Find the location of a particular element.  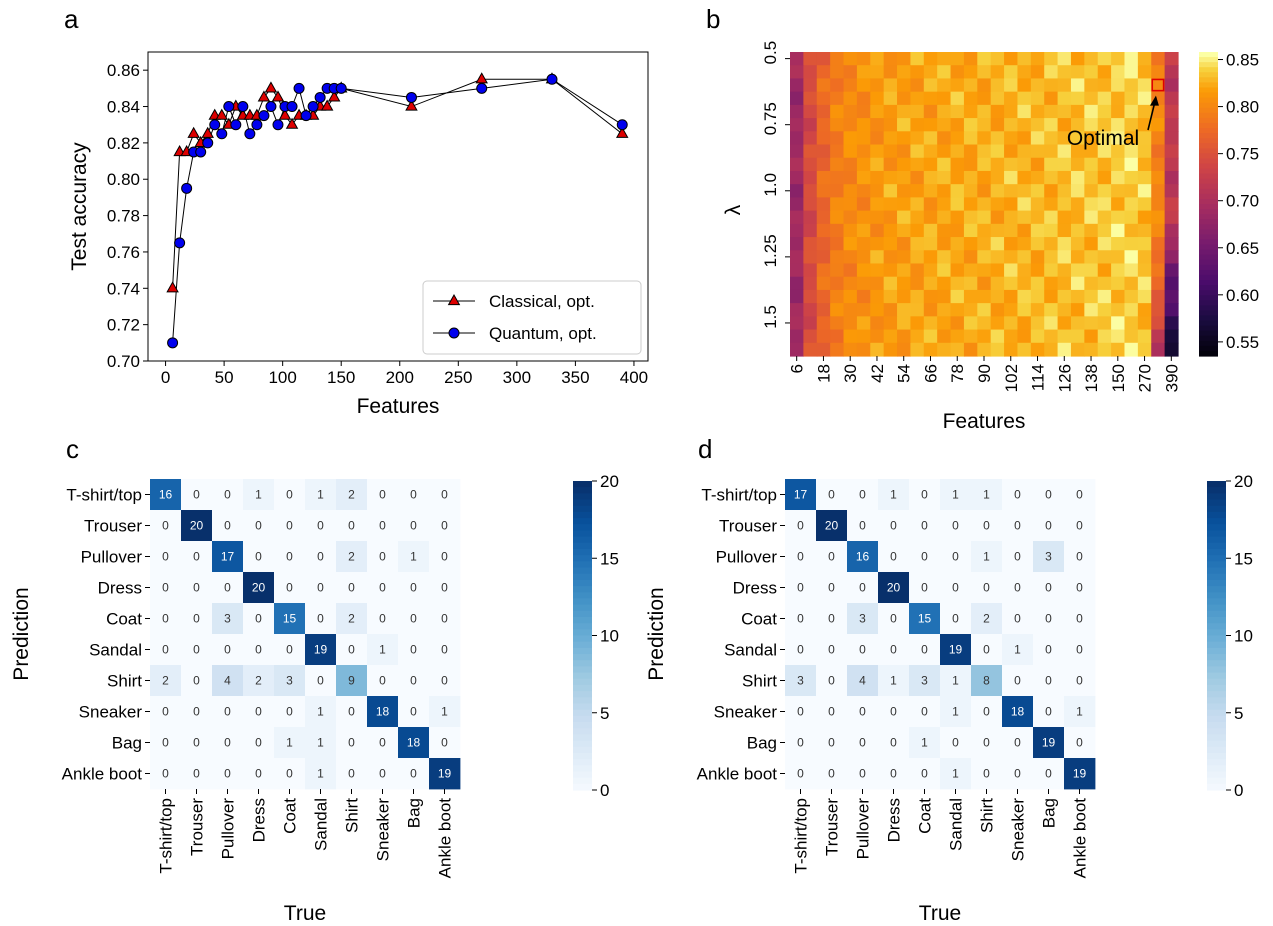

x-tick-label: Sandal is located at coordinates (956, 824).